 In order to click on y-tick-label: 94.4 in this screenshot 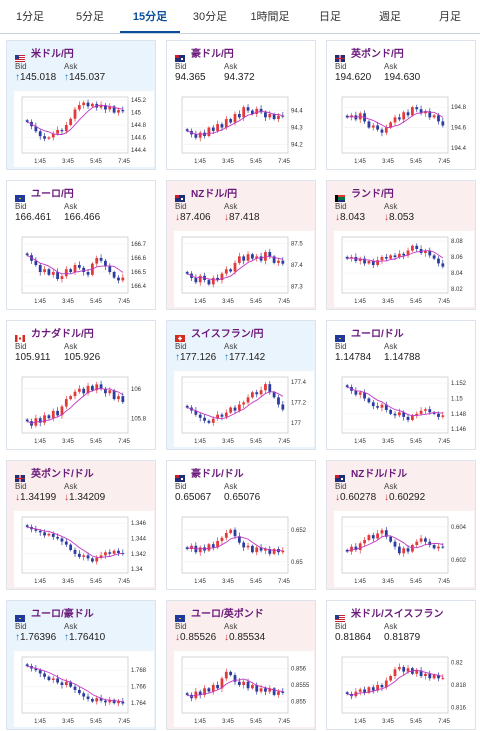, I will do `click(297, 112)`.